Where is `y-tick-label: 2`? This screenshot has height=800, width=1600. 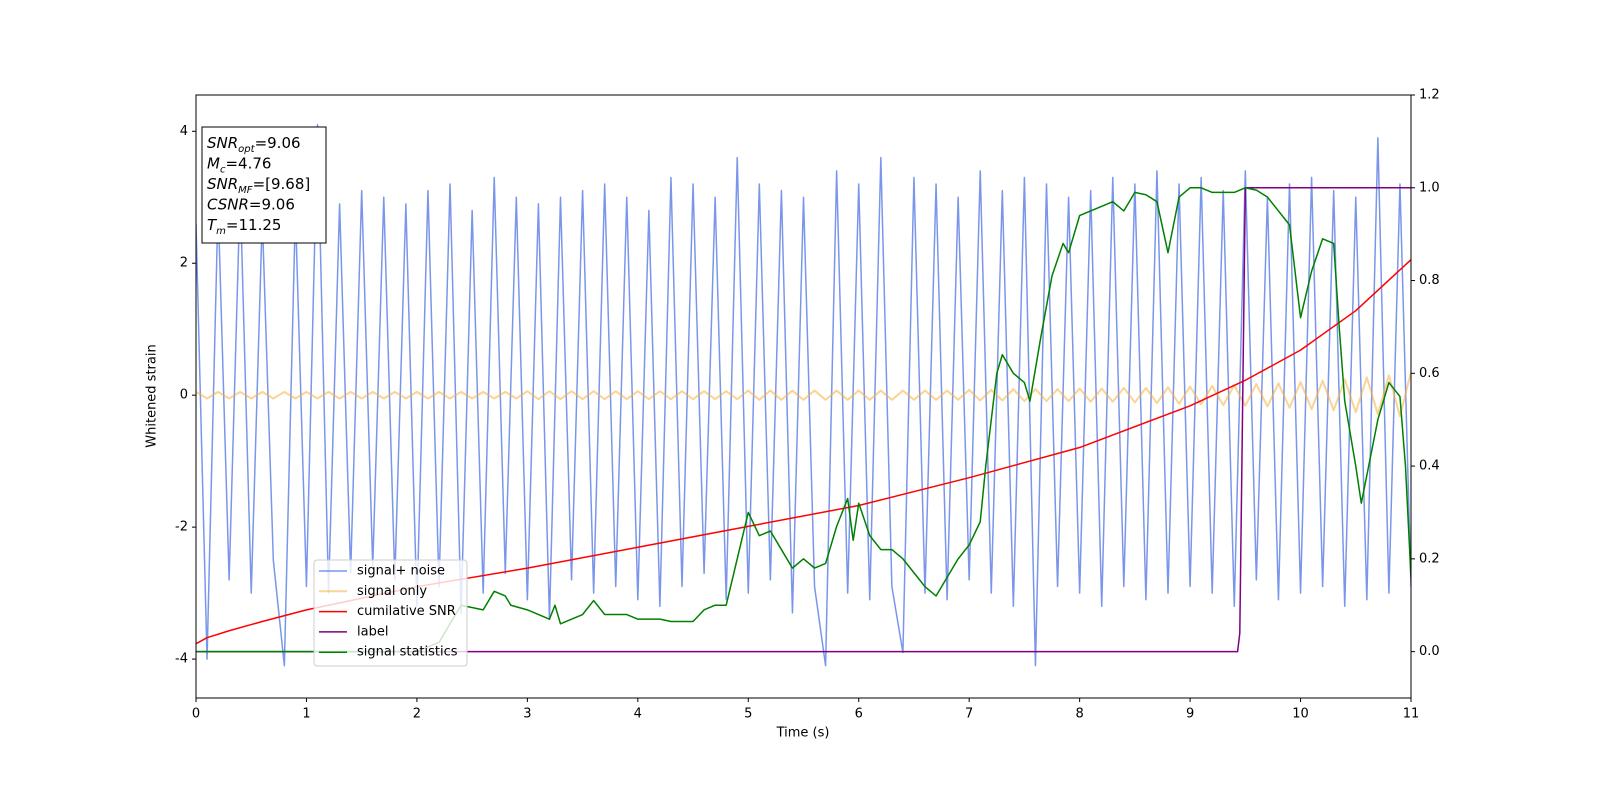 y-tick-label: 2 is located at coordinates (184, 263).